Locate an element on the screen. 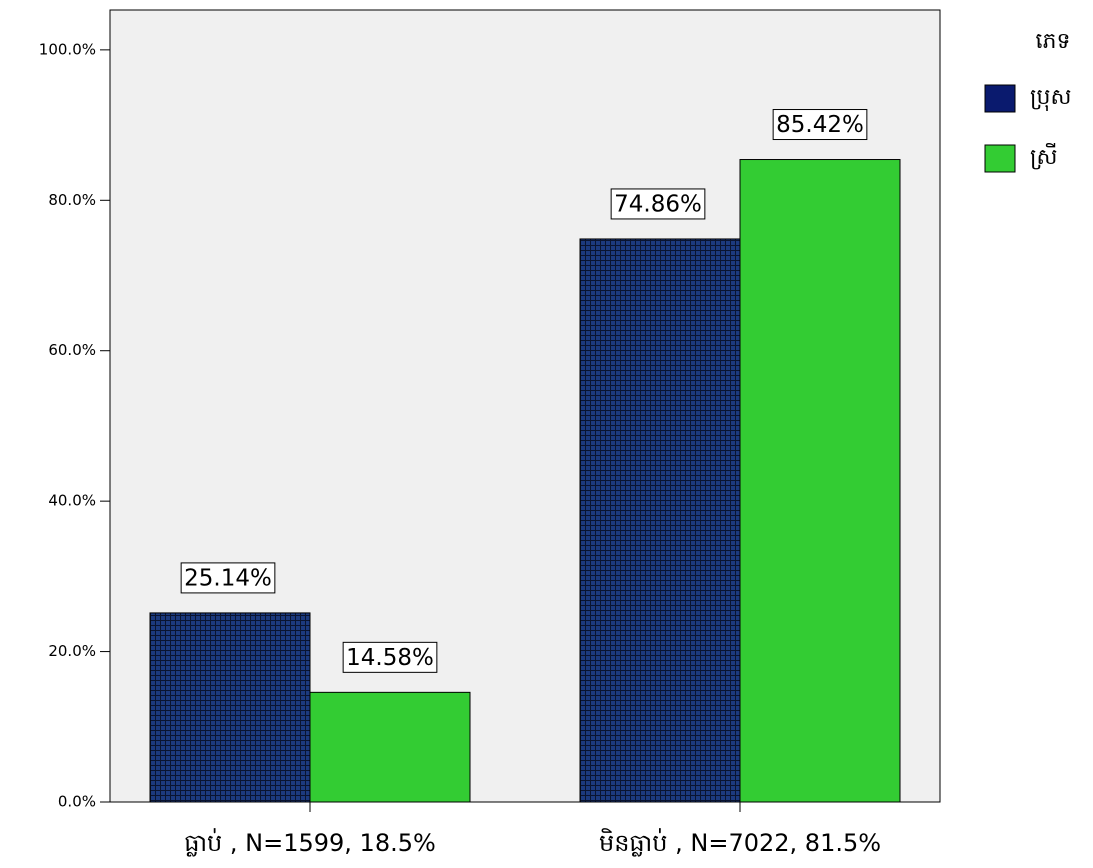  y-tick-label: 60.0% is located at coordinates (72, 350).